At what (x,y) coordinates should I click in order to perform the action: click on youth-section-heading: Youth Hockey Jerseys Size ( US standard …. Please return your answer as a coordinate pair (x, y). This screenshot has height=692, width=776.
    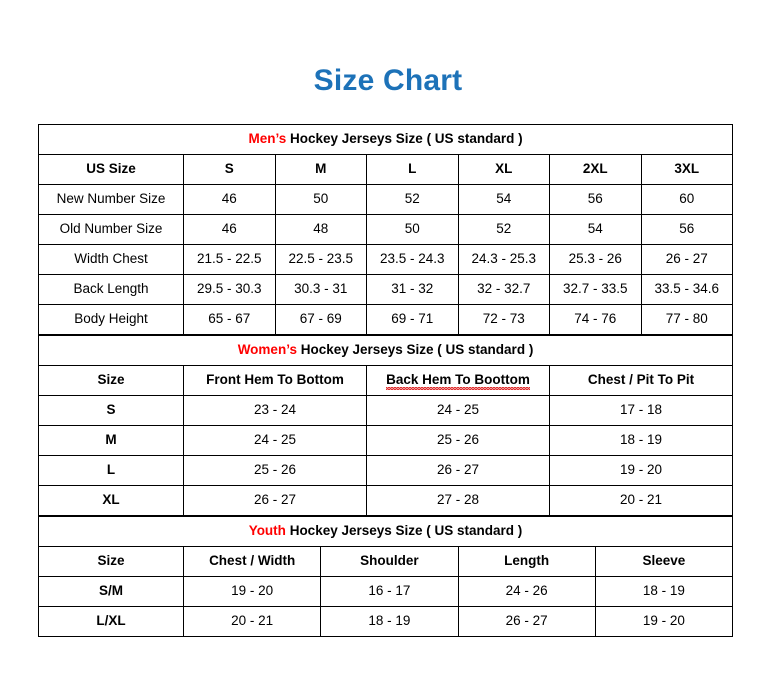
    Looking at the image, I should click on (385, 531).